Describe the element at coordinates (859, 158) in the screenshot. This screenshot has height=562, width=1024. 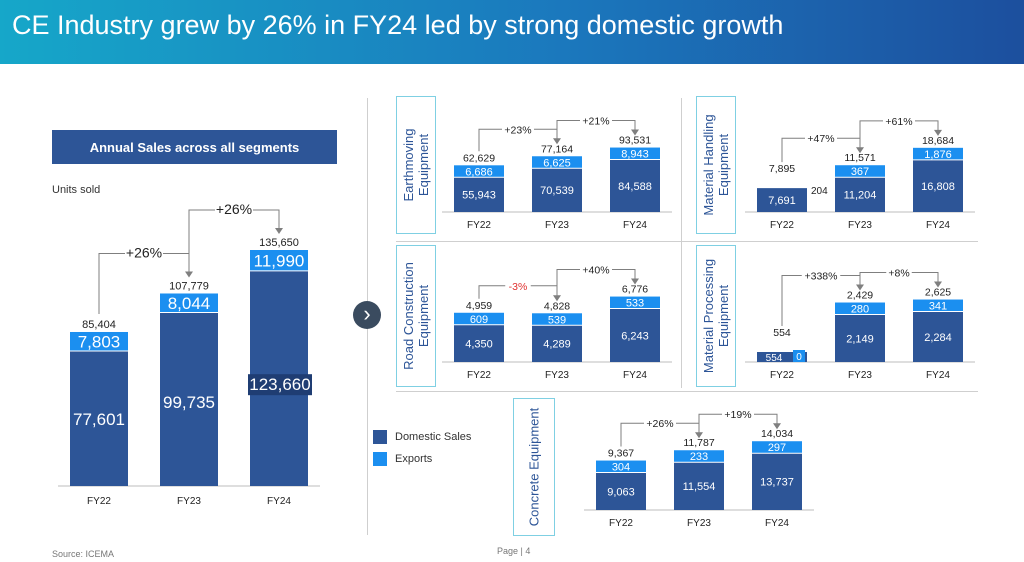
I see `material_handling-label-total-FY23: 11,571` at that location.